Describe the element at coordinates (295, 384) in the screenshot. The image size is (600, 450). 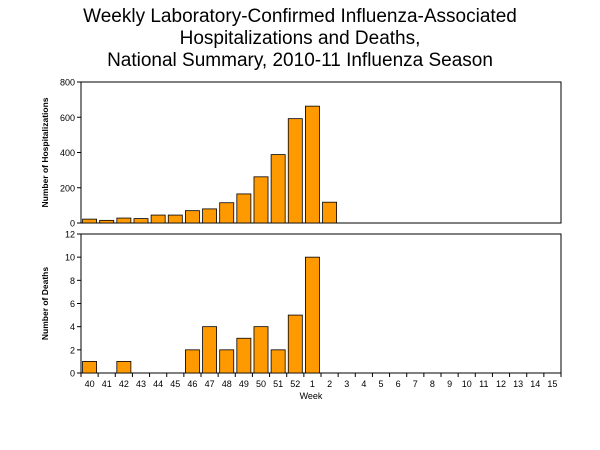
I see `x-tick-label-week-52: 52` at that location.